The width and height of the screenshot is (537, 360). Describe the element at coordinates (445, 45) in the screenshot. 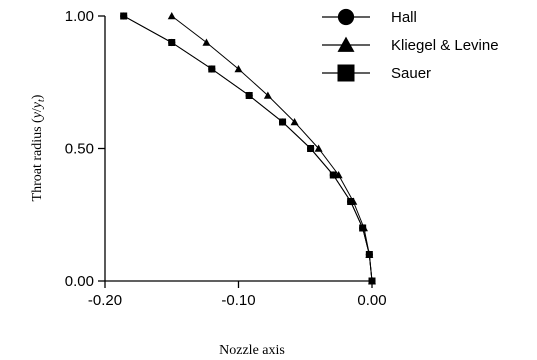

I see `legend-label: Kliegel & Levine` at that location.